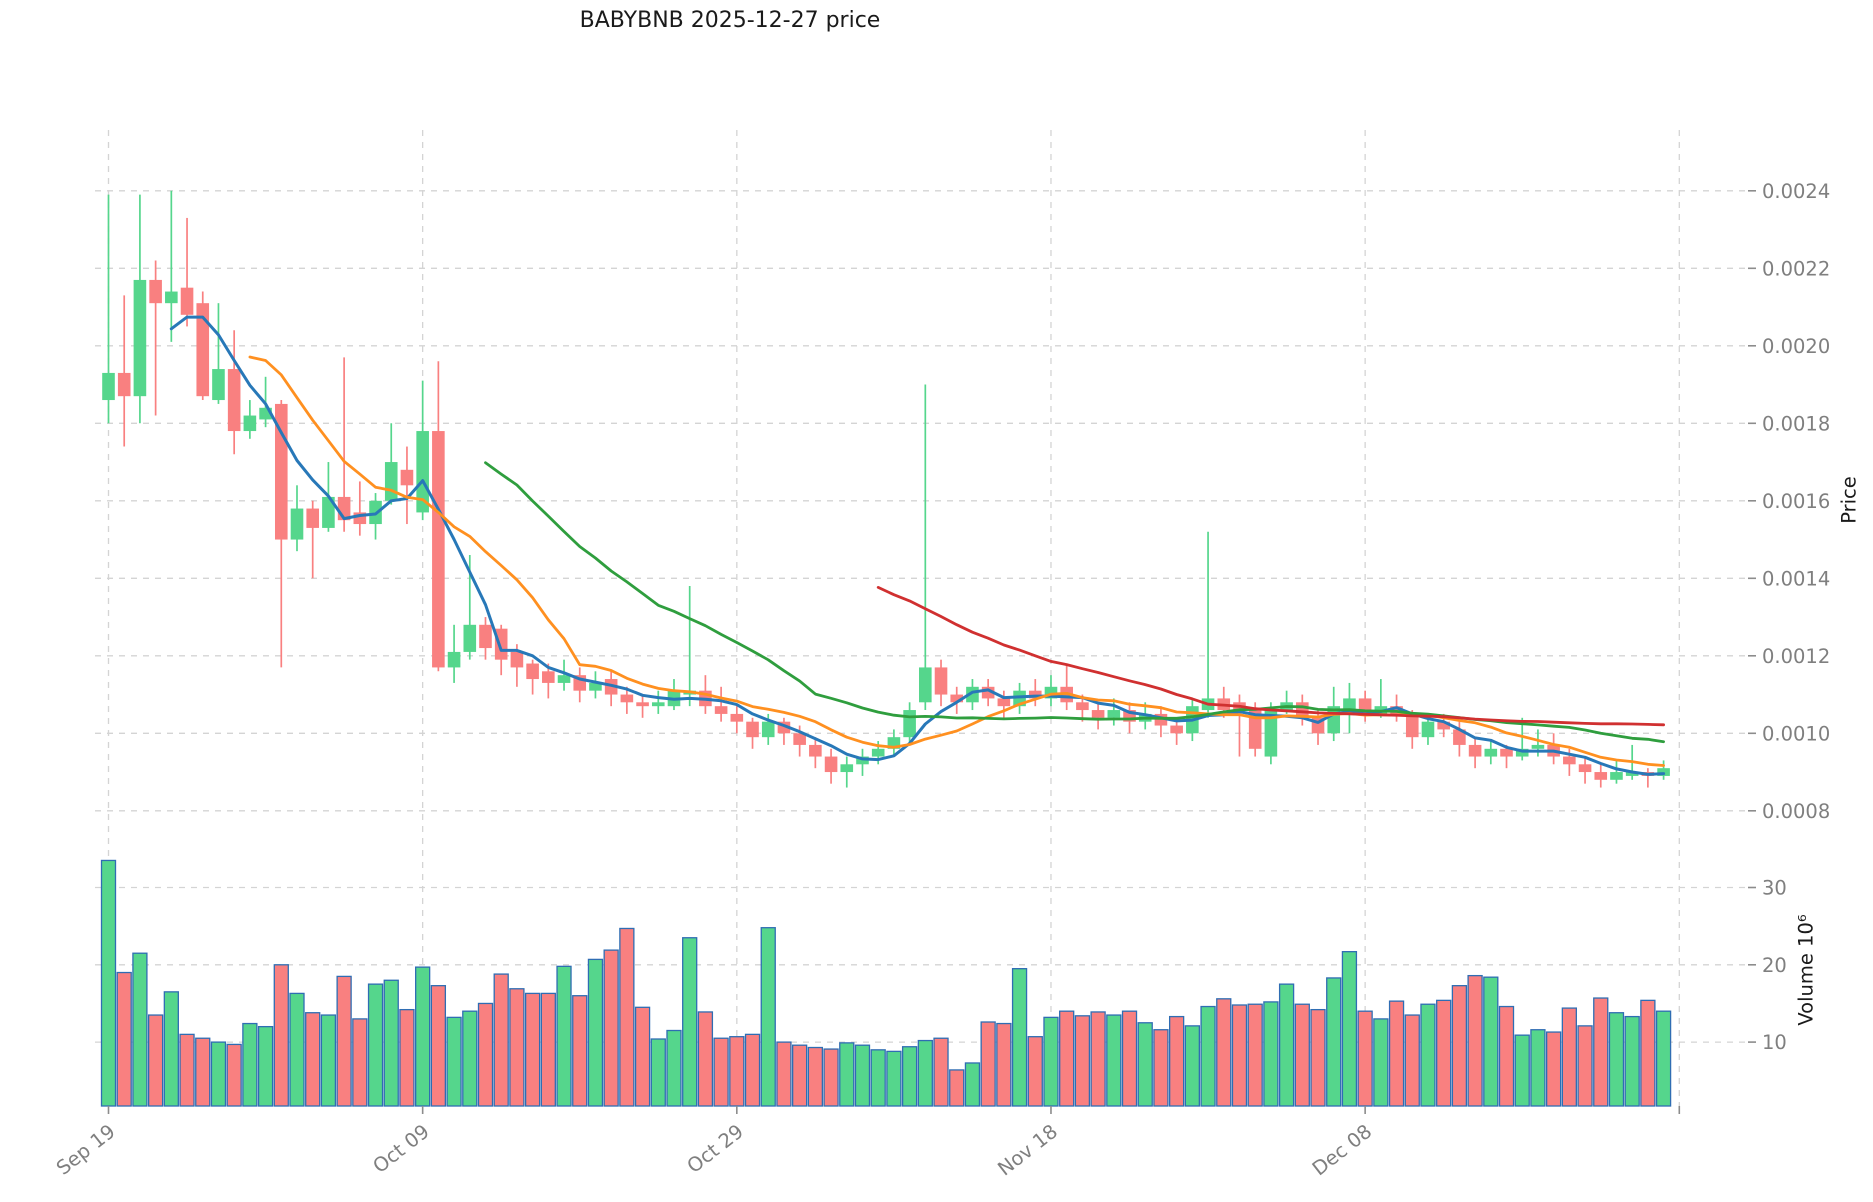  I want to click on price-tick-label: 0.0012, so click(1796, 656).